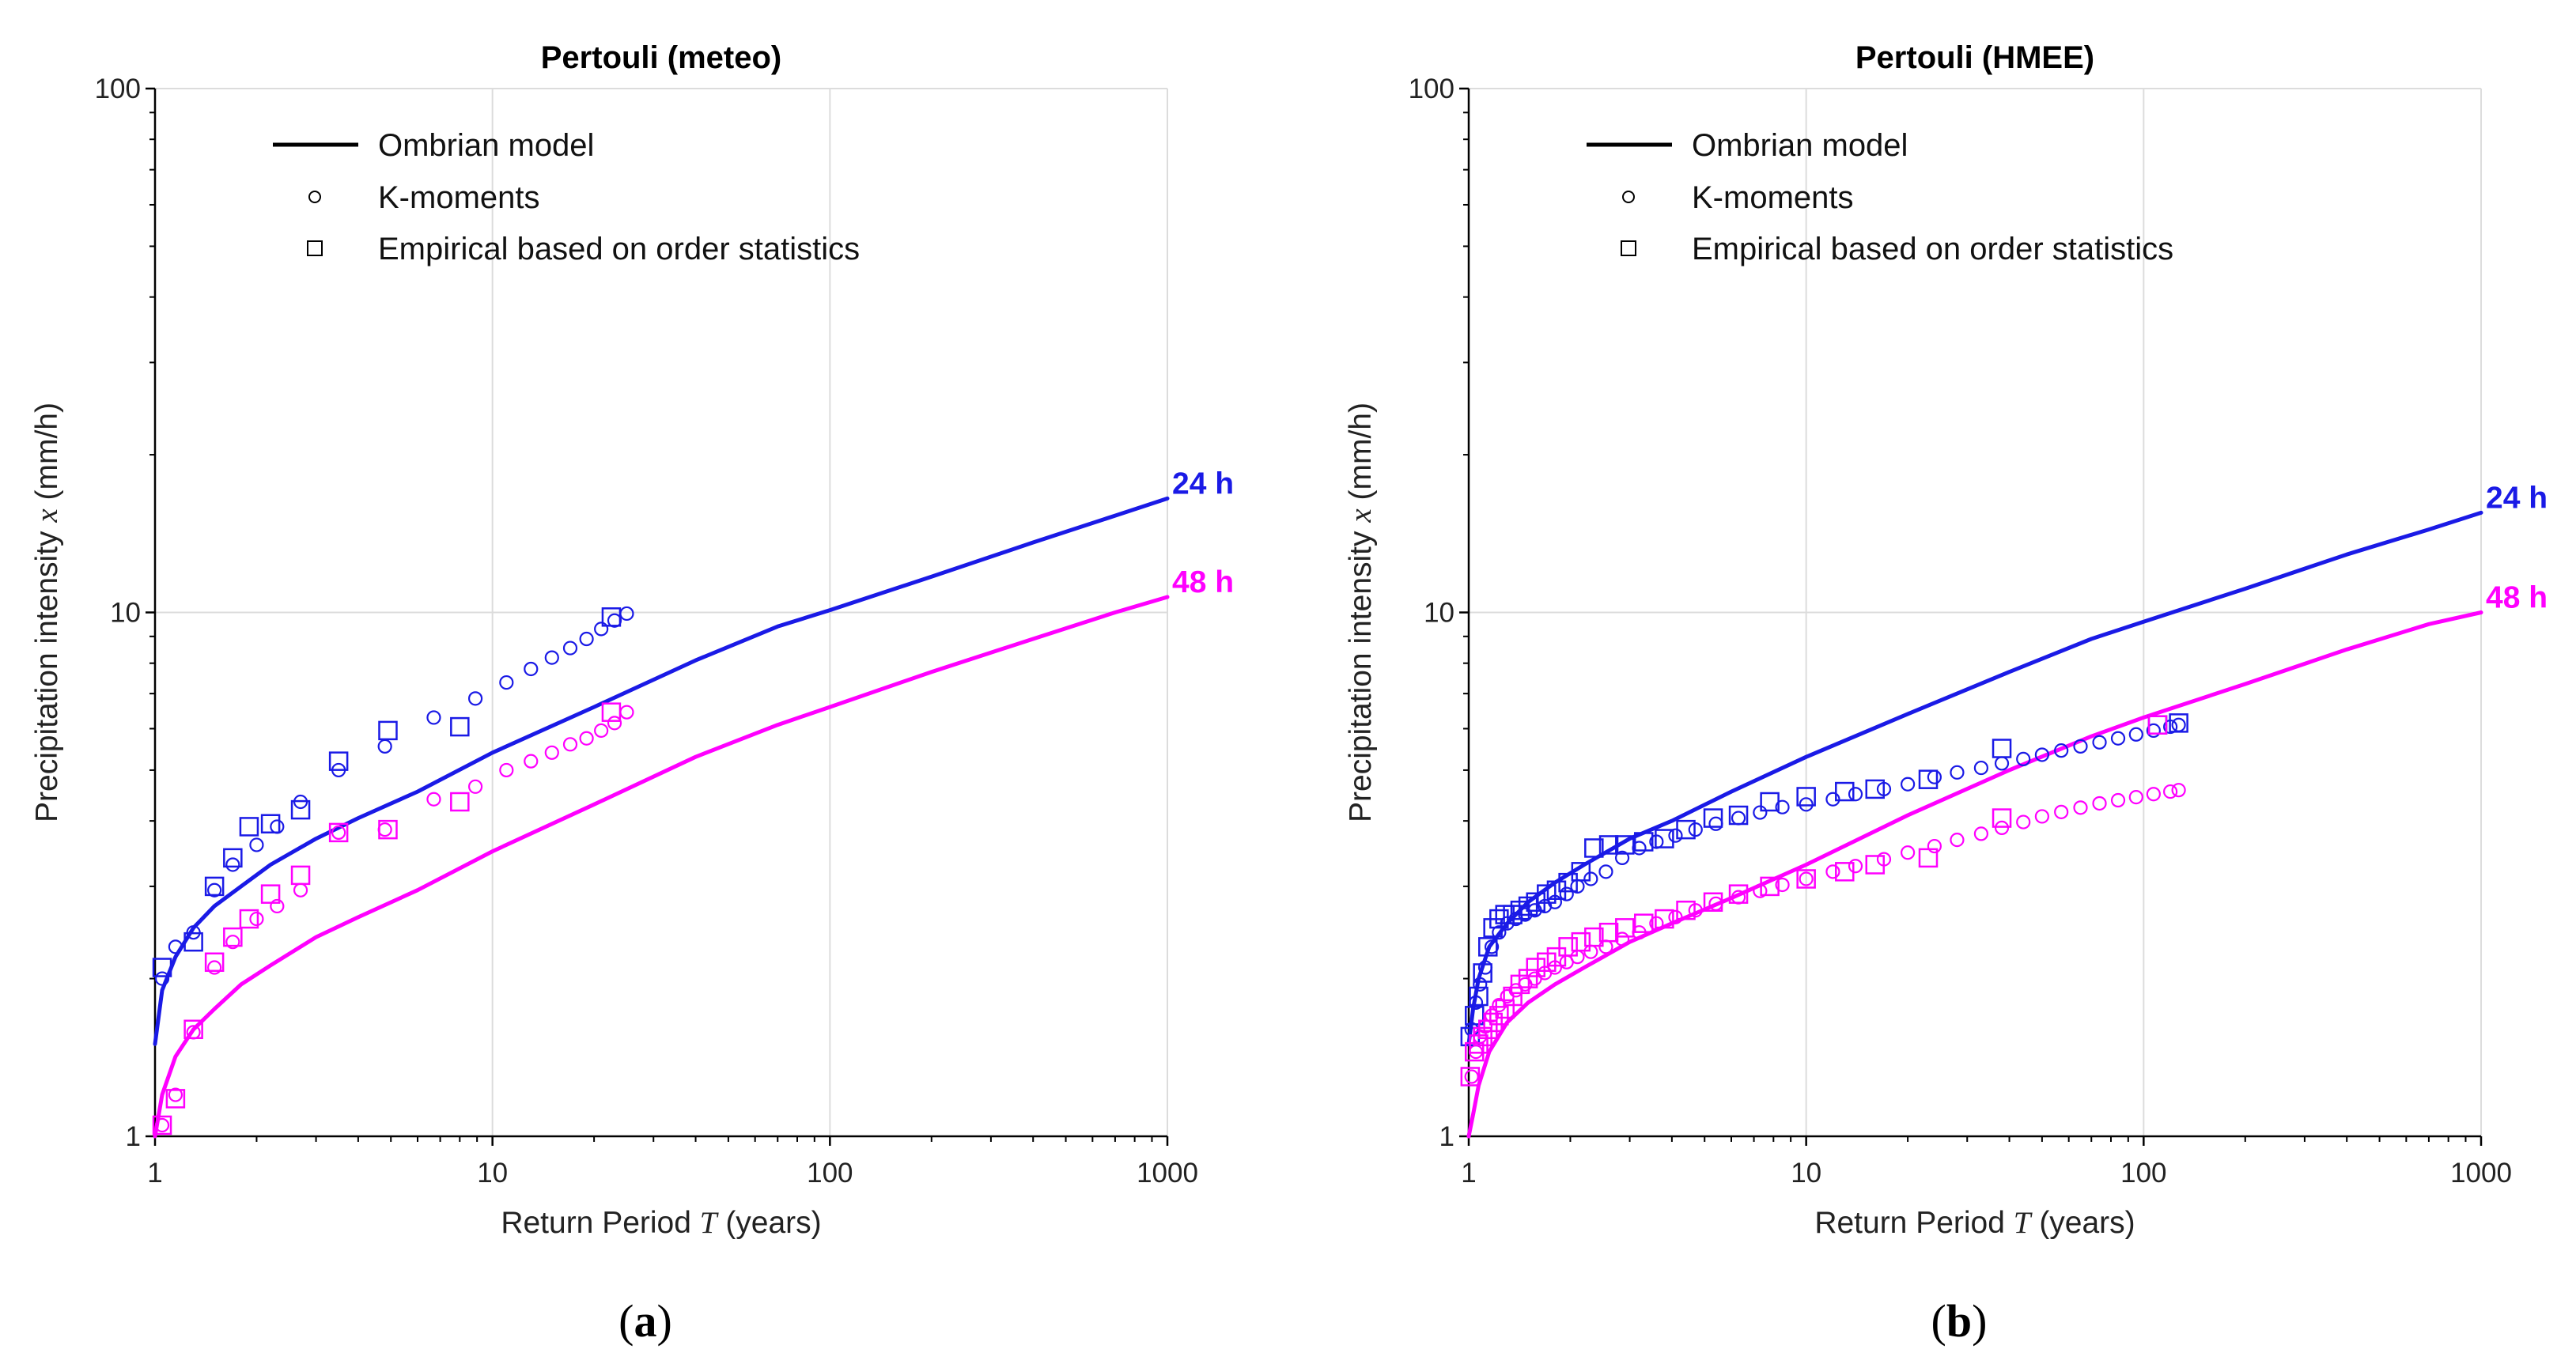  I want to click on y-tick-label: 100, so click(1432, 89).